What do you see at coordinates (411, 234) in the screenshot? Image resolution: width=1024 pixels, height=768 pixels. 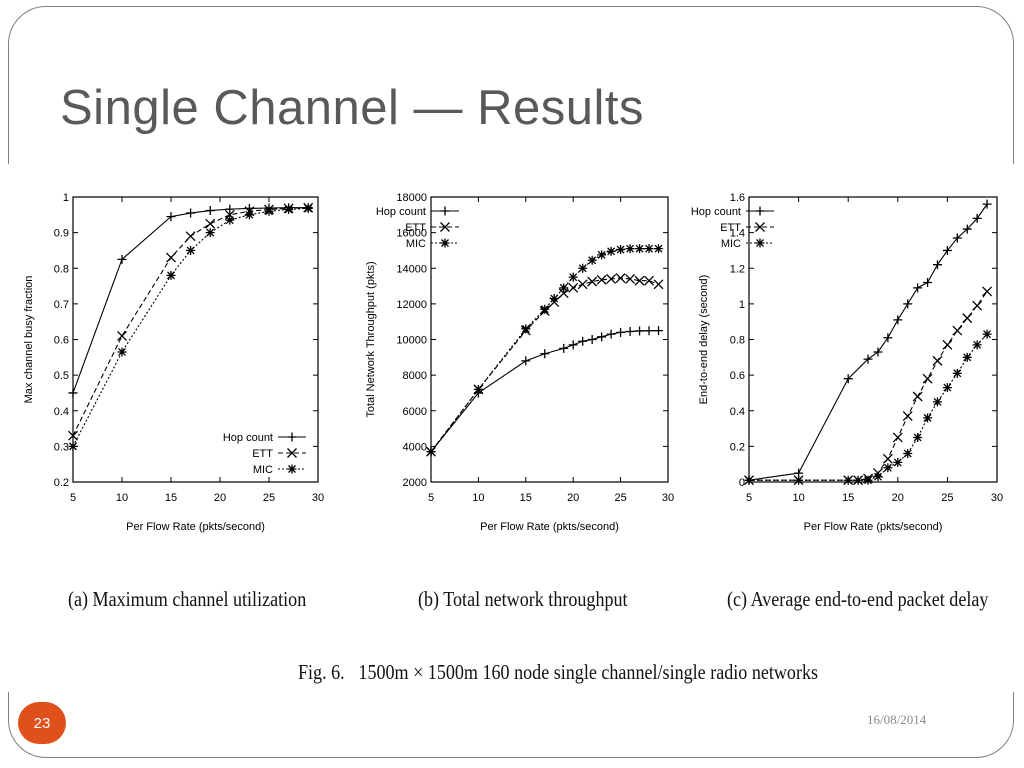 I see `y-tick-label: 16000` at bounding box center [411, 234].